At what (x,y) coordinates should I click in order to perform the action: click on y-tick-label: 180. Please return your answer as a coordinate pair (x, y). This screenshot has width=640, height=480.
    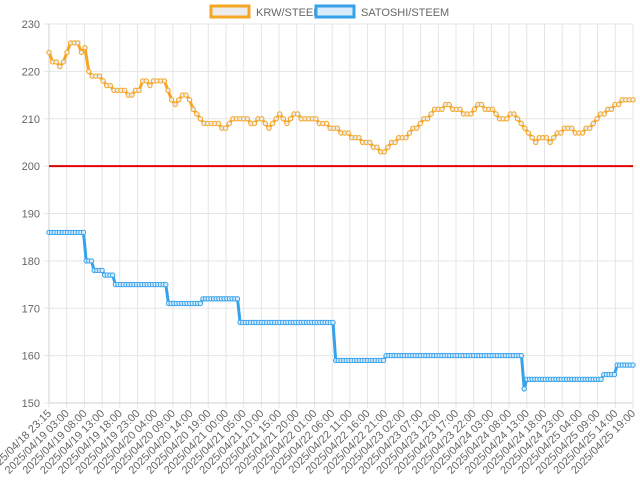
    Looking at the image, I should click on (31, 262).